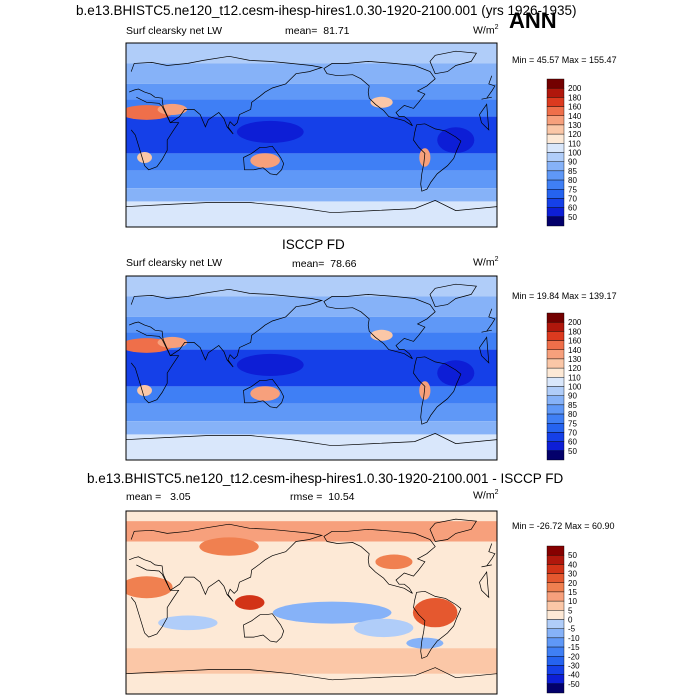 The width and height of the screenshot is (700, 700). I want to click on colorbar-tick-label: -10, so click(574, 638).